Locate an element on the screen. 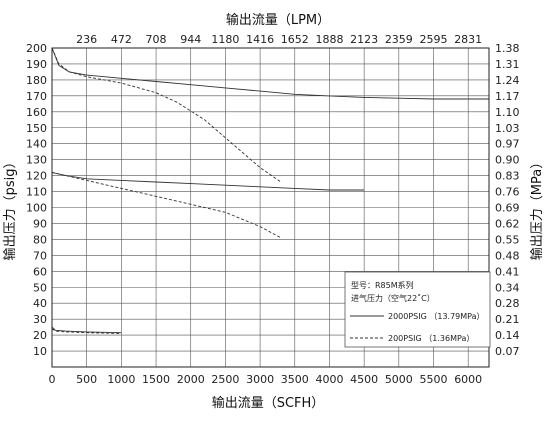  x-tick-label-bottom: 5500 is located at coordinates (434, 379).